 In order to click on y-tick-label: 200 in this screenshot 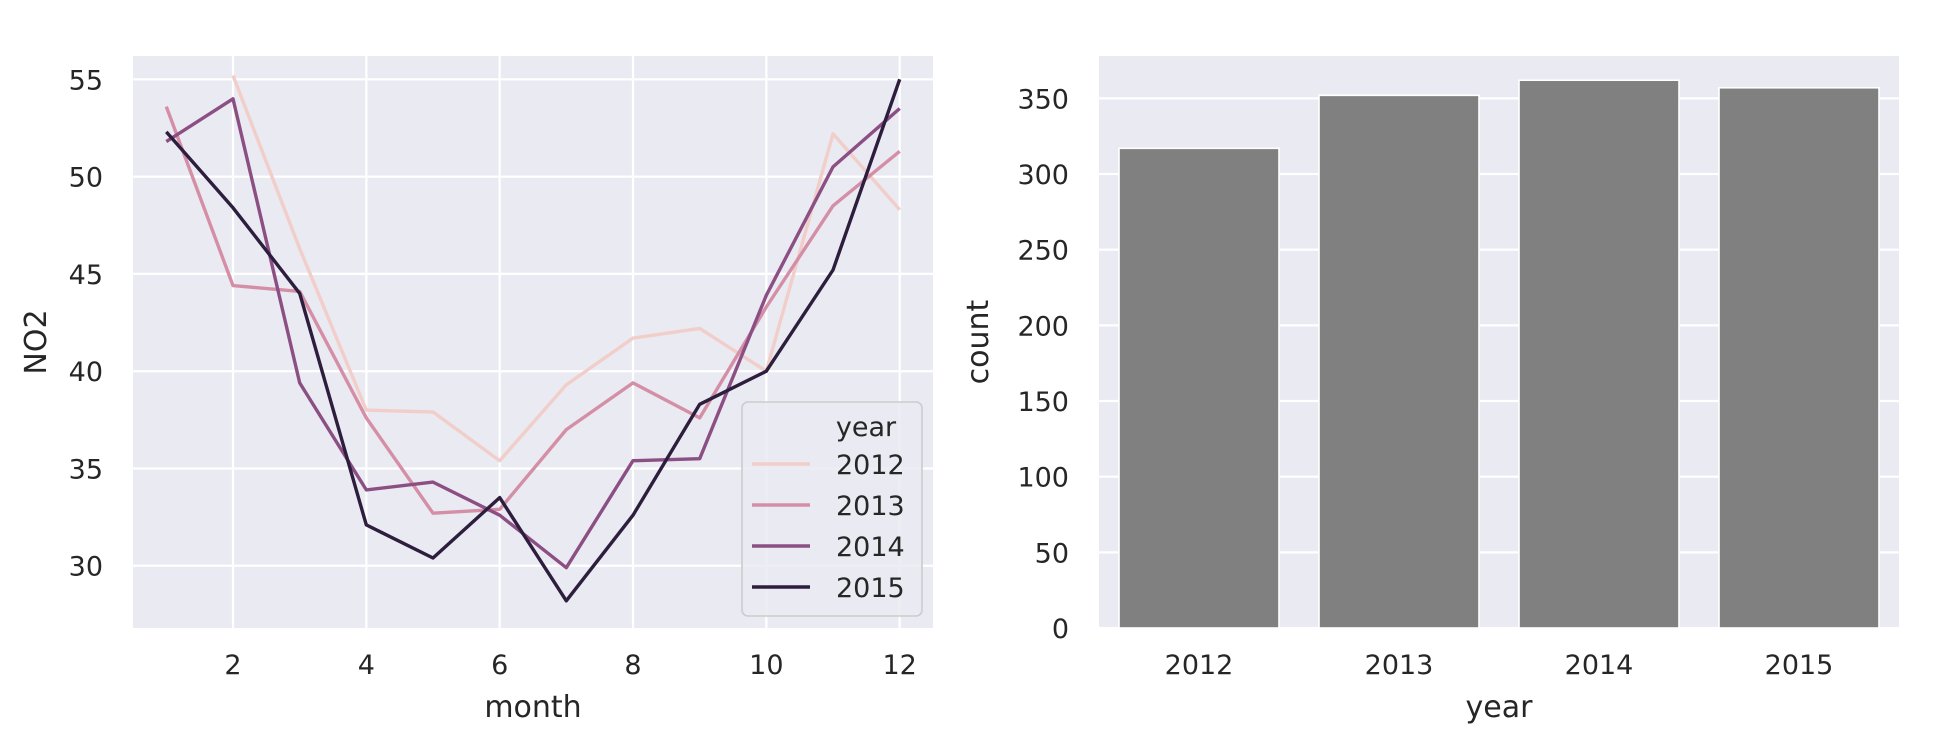, I will do `click(1043, 326)`.